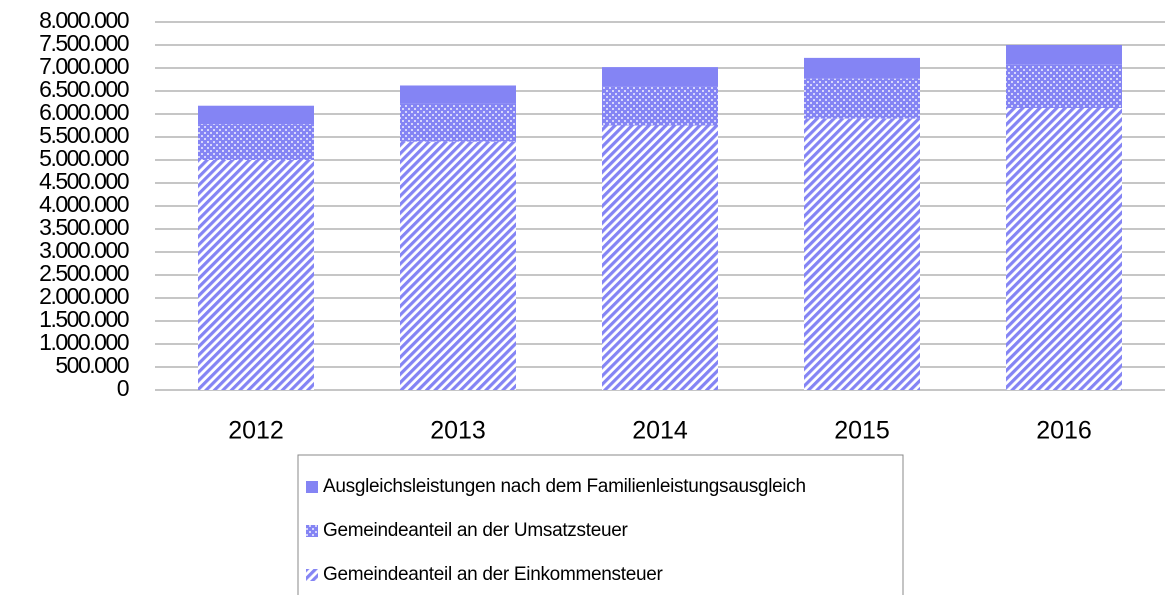 The width and height of the screenshot is (1170, 595). I want to click on y-tick-label: 1.000.000, so click(84, 342).